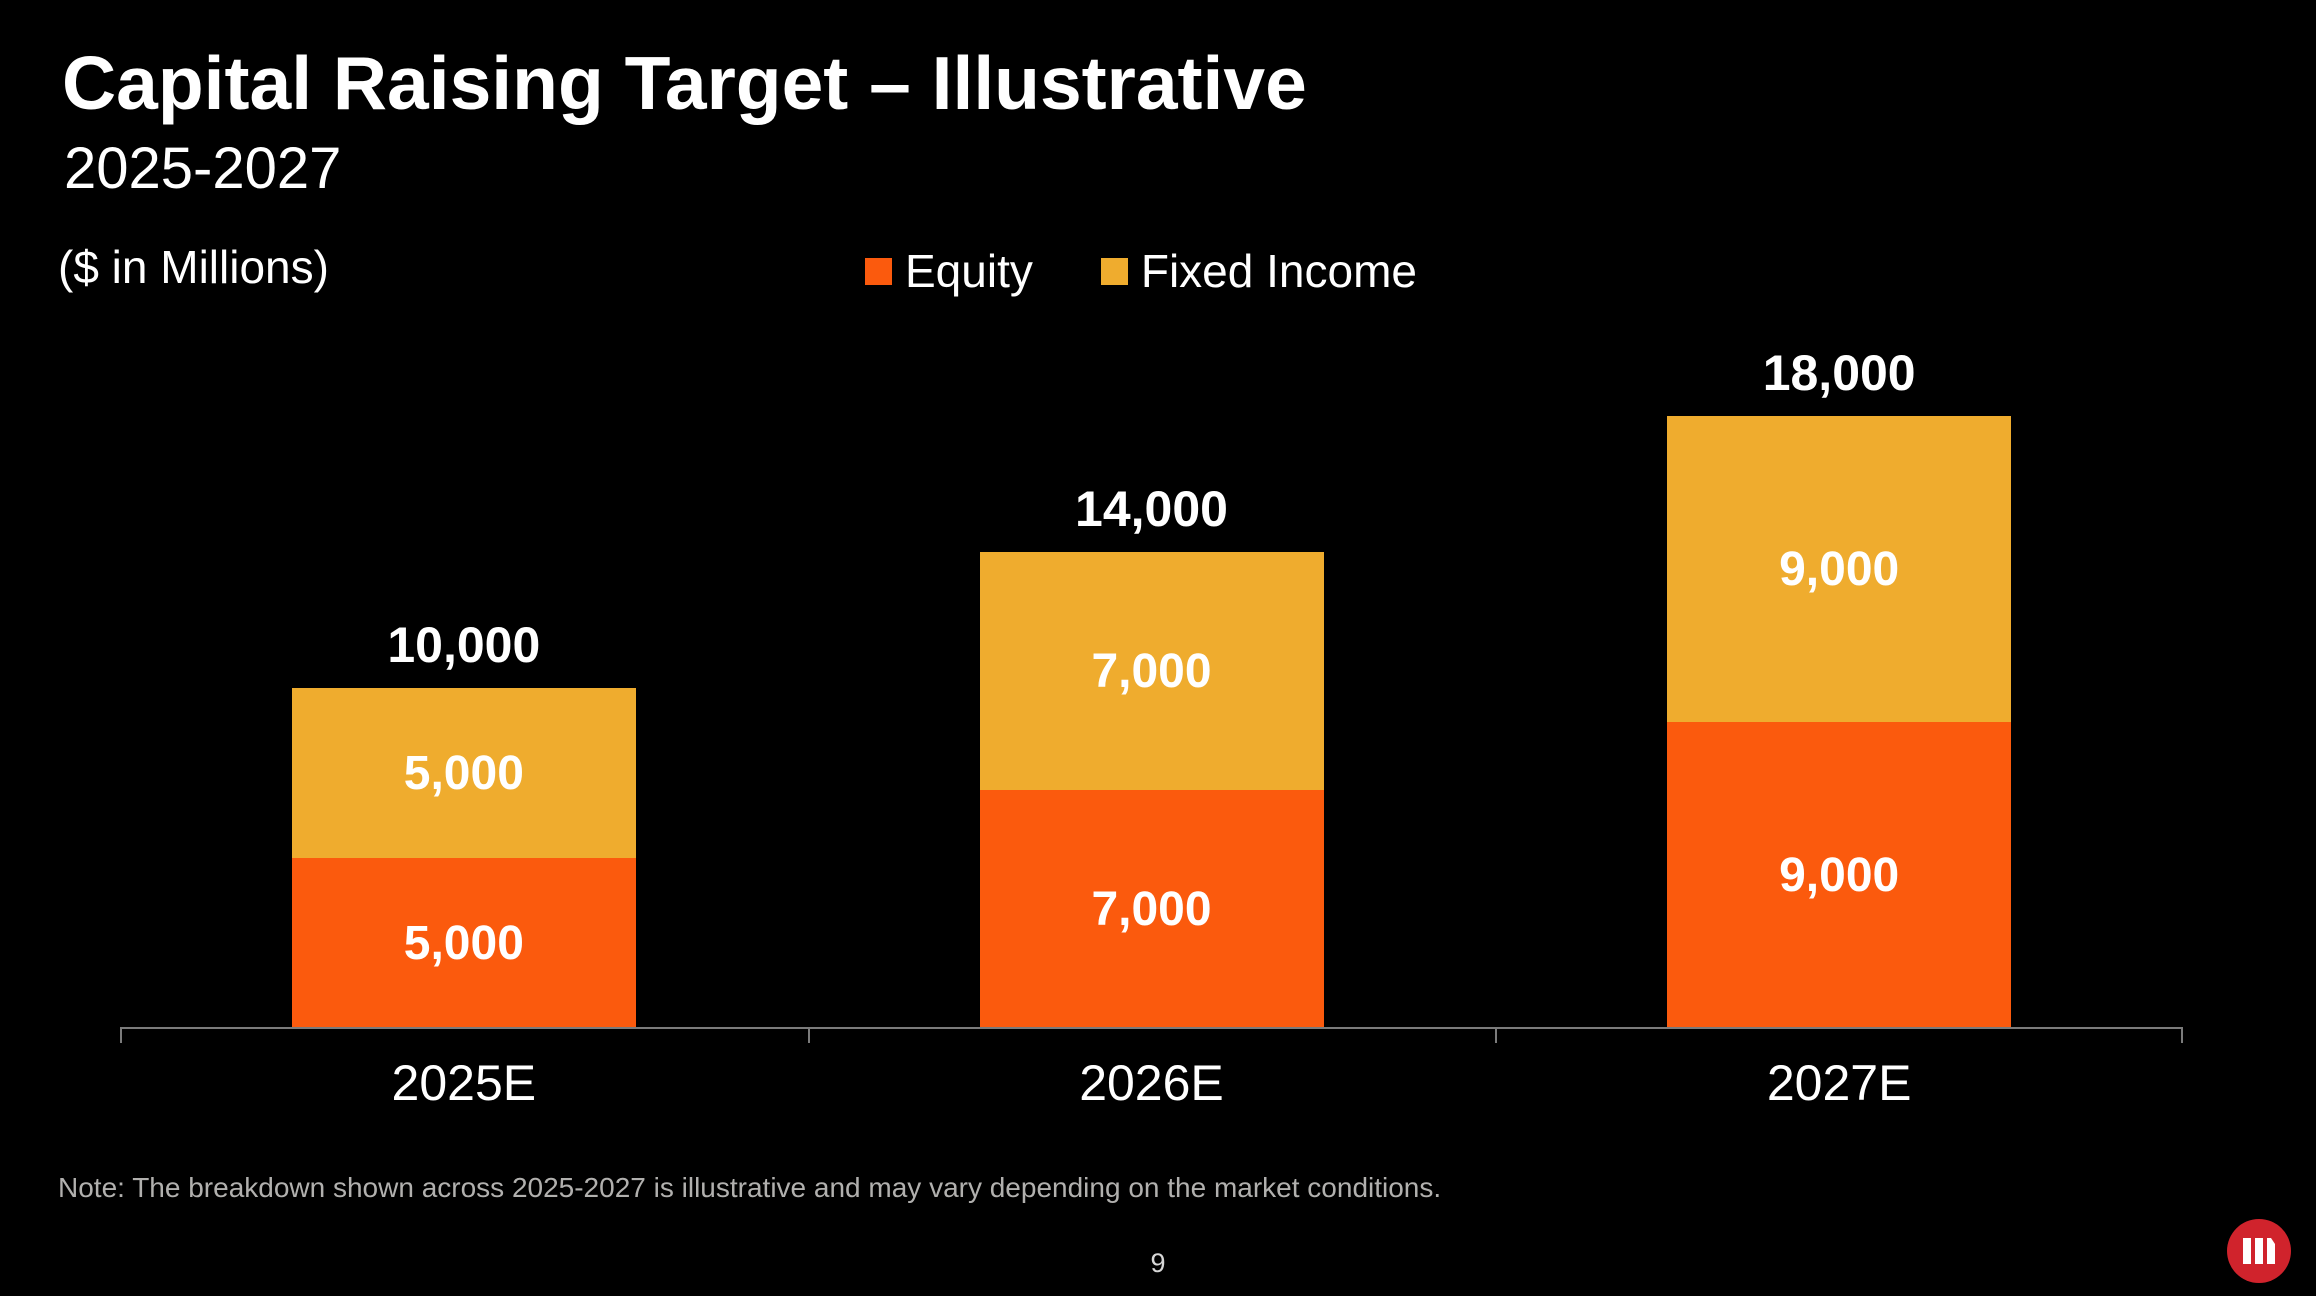 The width and height of the screenshot is (2316, 1296). I want to click on legend-item-fixed-income: Fixed Income, so click(1258, 271).